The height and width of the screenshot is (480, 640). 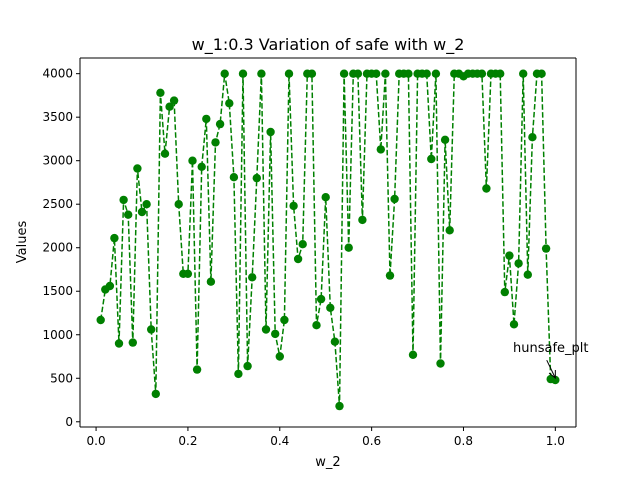 I want to click on x-tick-label: 0.8, so click(x=463, y=441).